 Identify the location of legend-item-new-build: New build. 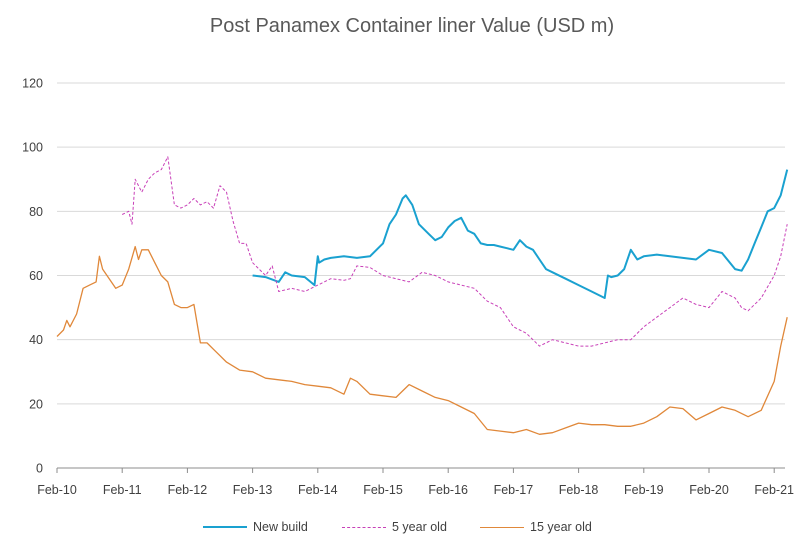
(255, 527).